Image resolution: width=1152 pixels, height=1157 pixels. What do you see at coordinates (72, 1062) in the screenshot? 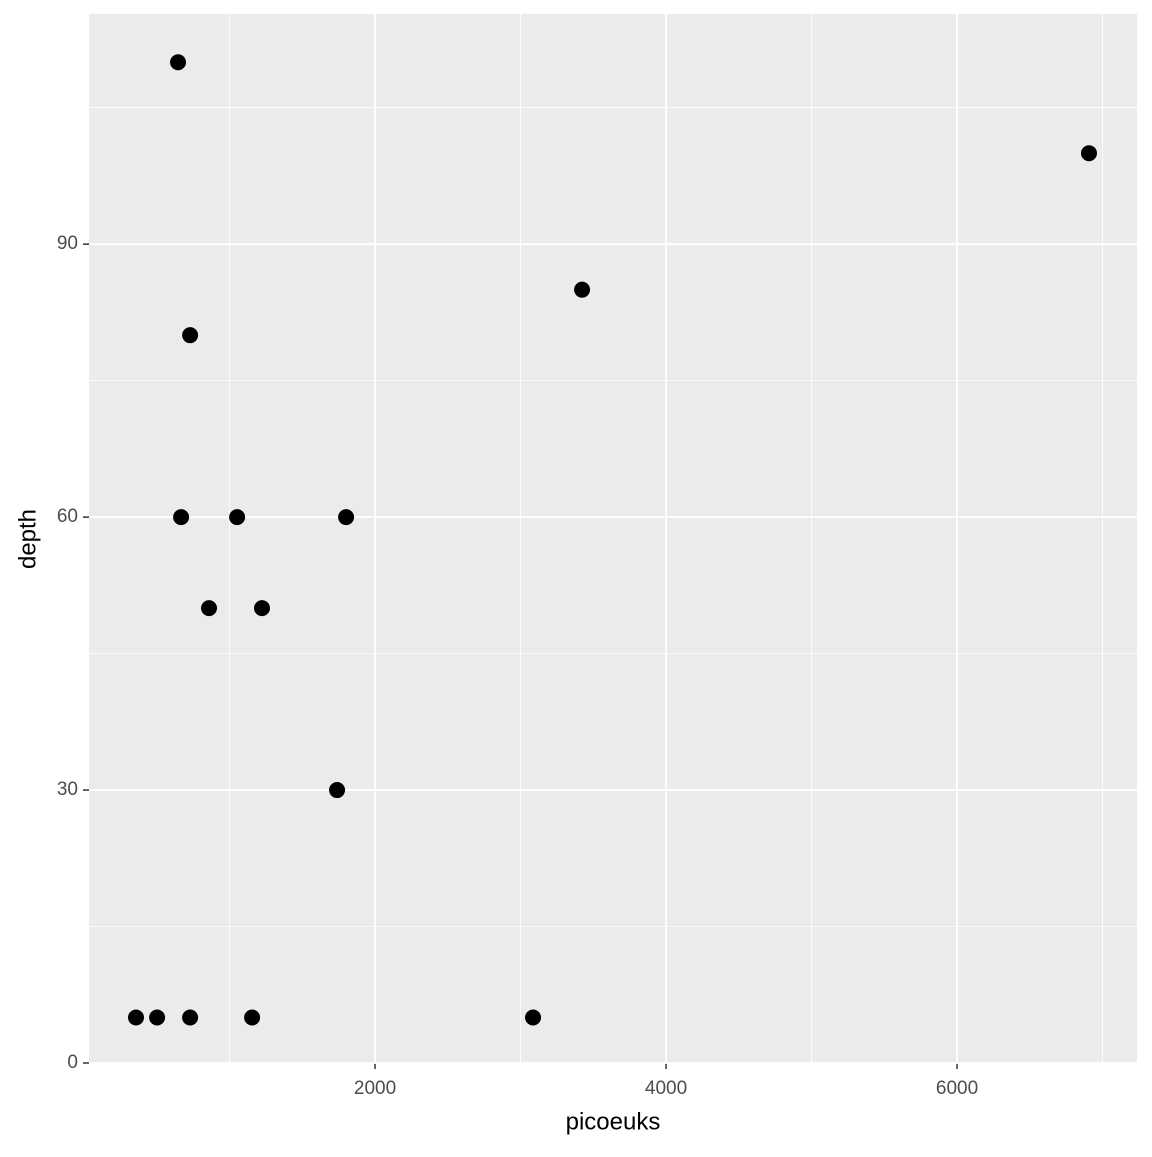
I see `y-tick-label: 0` at bounding box center [72, 1062].